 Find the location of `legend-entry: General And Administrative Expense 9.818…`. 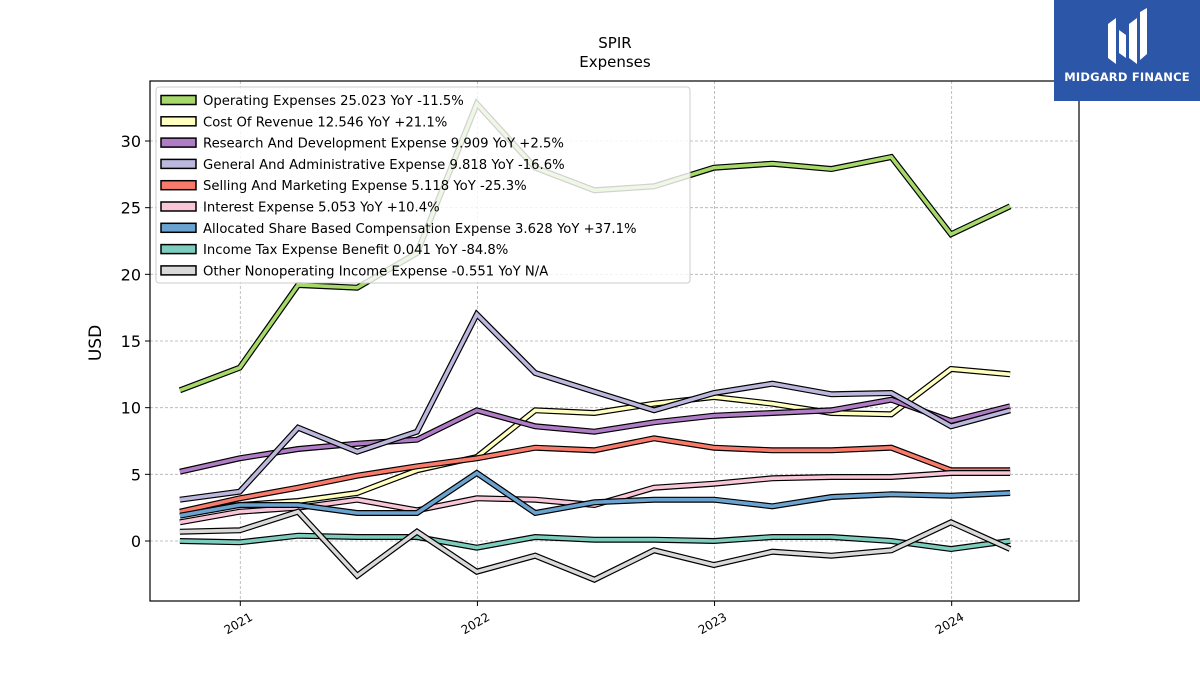

legend-entry: General And Administrative Expense 9.818… is located at coordinates (384, 165).